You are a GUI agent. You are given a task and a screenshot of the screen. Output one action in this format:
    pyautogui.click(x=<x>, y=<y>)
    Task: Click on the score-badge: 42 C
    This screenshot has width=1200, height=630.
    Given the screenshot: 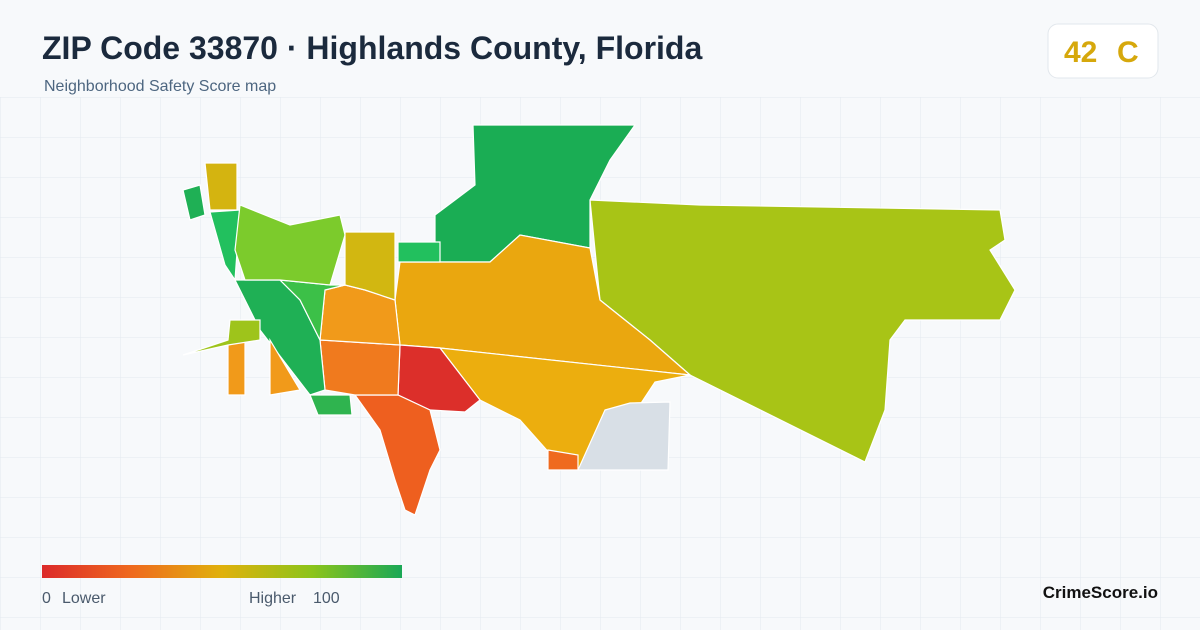 What is the action you would take?
    pyautogui.click(x=1103, y=51)
    